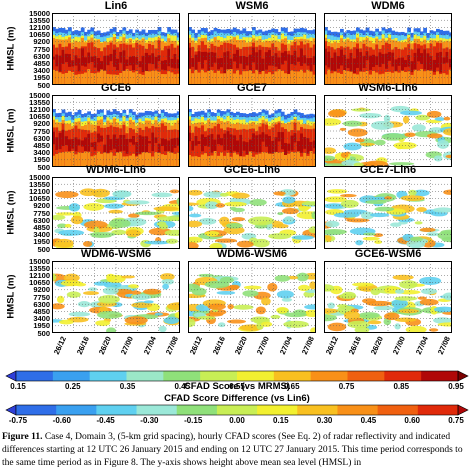 The width and height of the screenshot is (474, 471). Describe the element at coordinates (291, 386) in the screenshot. I see `colorbar-tick-label: 0.65` at that location.